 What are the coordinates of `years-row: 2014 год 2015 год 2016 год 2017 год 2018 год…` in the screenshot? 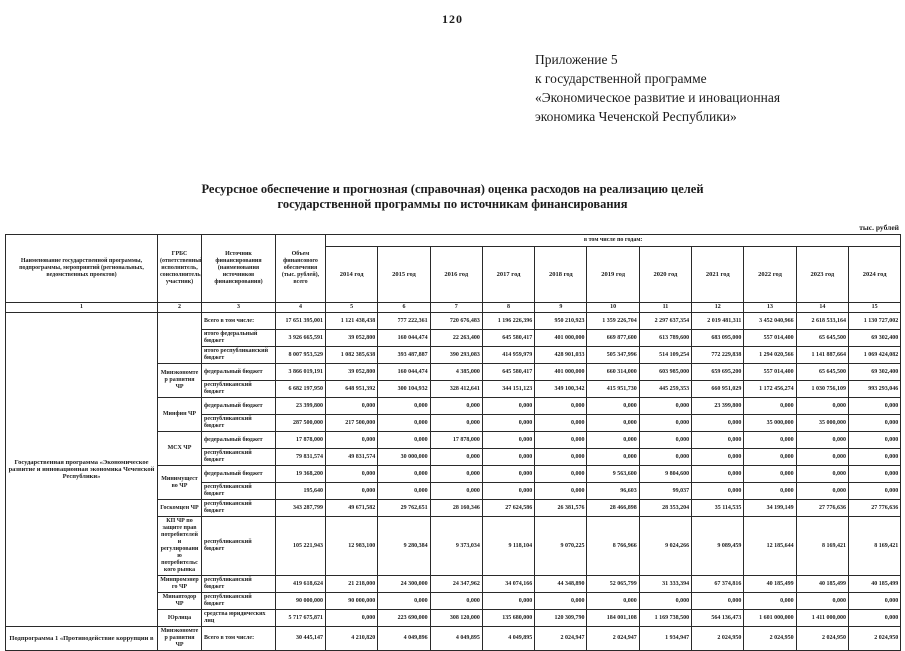 It's located at (454, 274).